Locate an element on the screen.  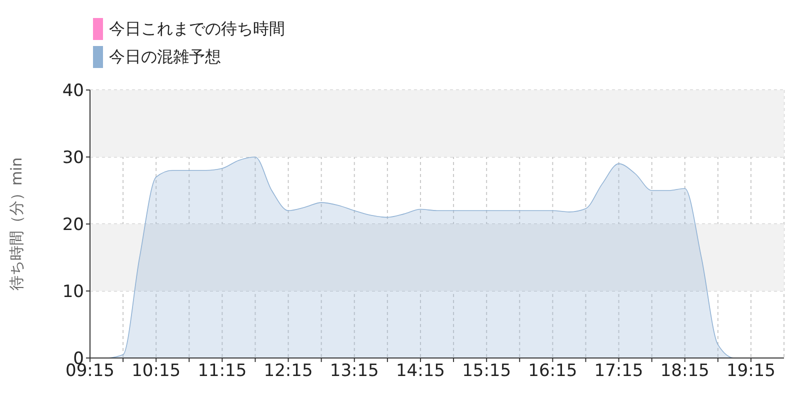
x-tick-label: 10:15 is located at coordinates (156, 371).